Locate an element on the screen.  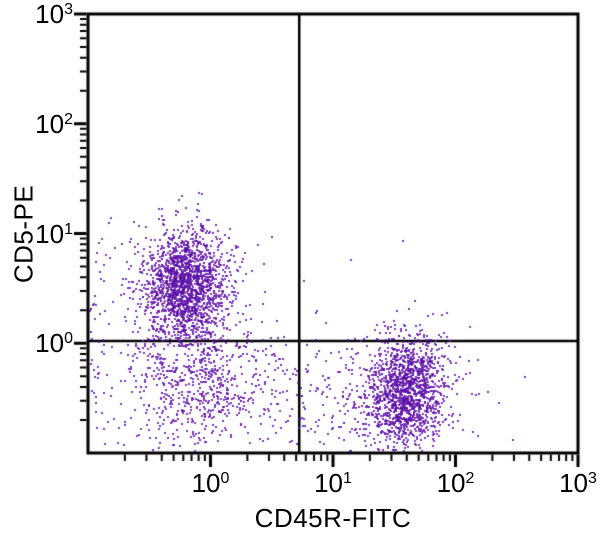
y-tick-label-1e1: 10¹ is located at coordinates (54, 233).